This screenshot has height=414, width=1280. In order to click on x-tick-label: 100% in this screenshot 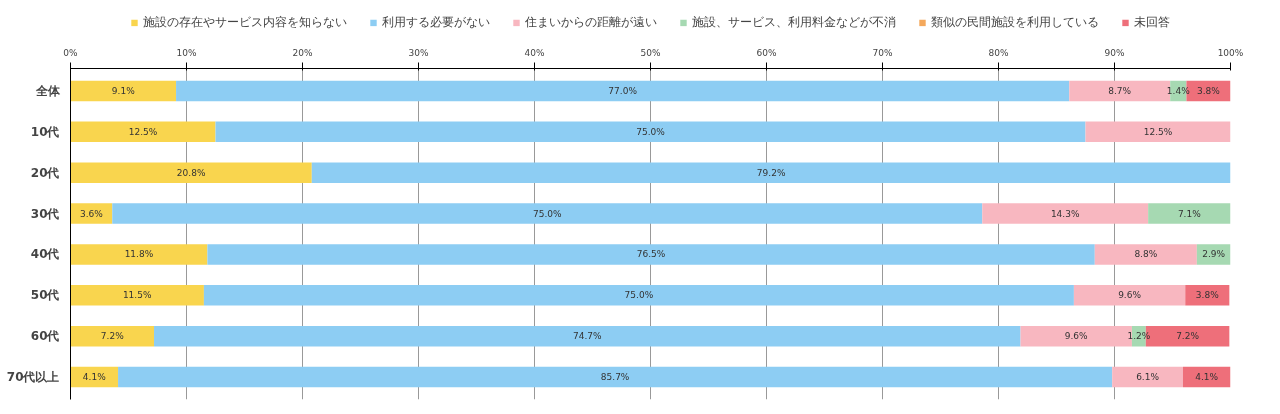, I will do `click(1230, 52)`.